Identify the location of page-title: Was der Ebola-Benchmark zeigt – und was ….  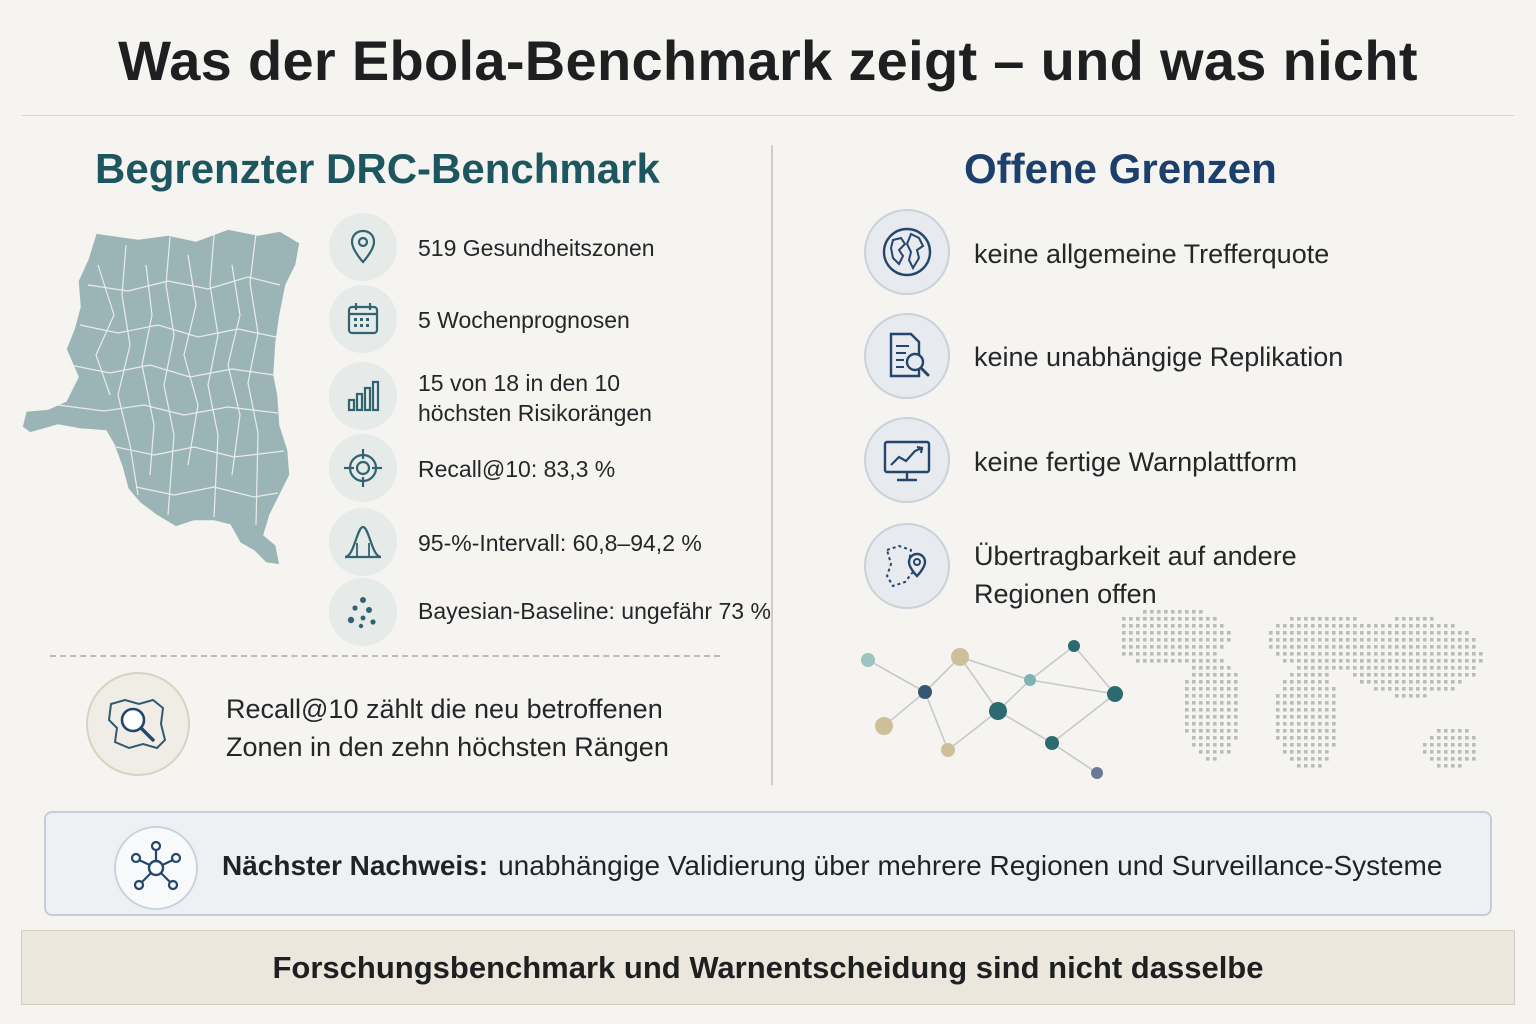
(768, 60).